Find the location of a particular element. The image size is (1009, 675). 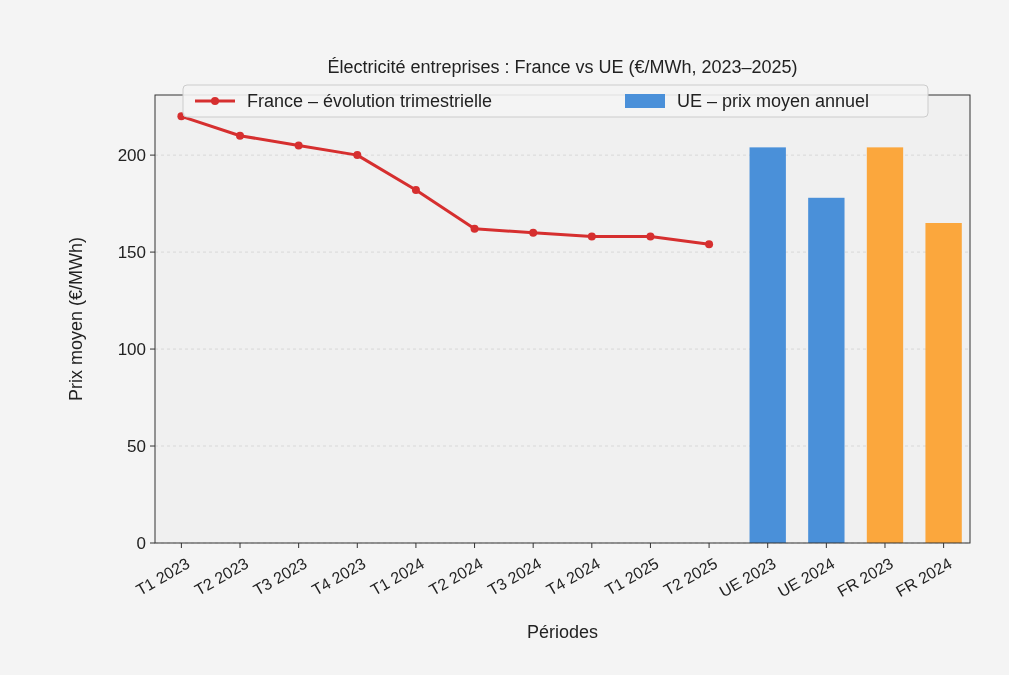

x-tick-label: T3 2023 is located at coordinates (280, 576).